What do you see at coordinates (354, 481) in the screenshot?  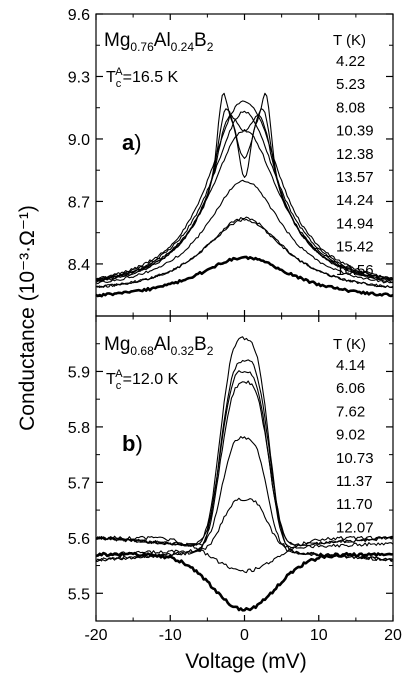 I see `legend-entry: 11.37` at bounding box center [354, 481].